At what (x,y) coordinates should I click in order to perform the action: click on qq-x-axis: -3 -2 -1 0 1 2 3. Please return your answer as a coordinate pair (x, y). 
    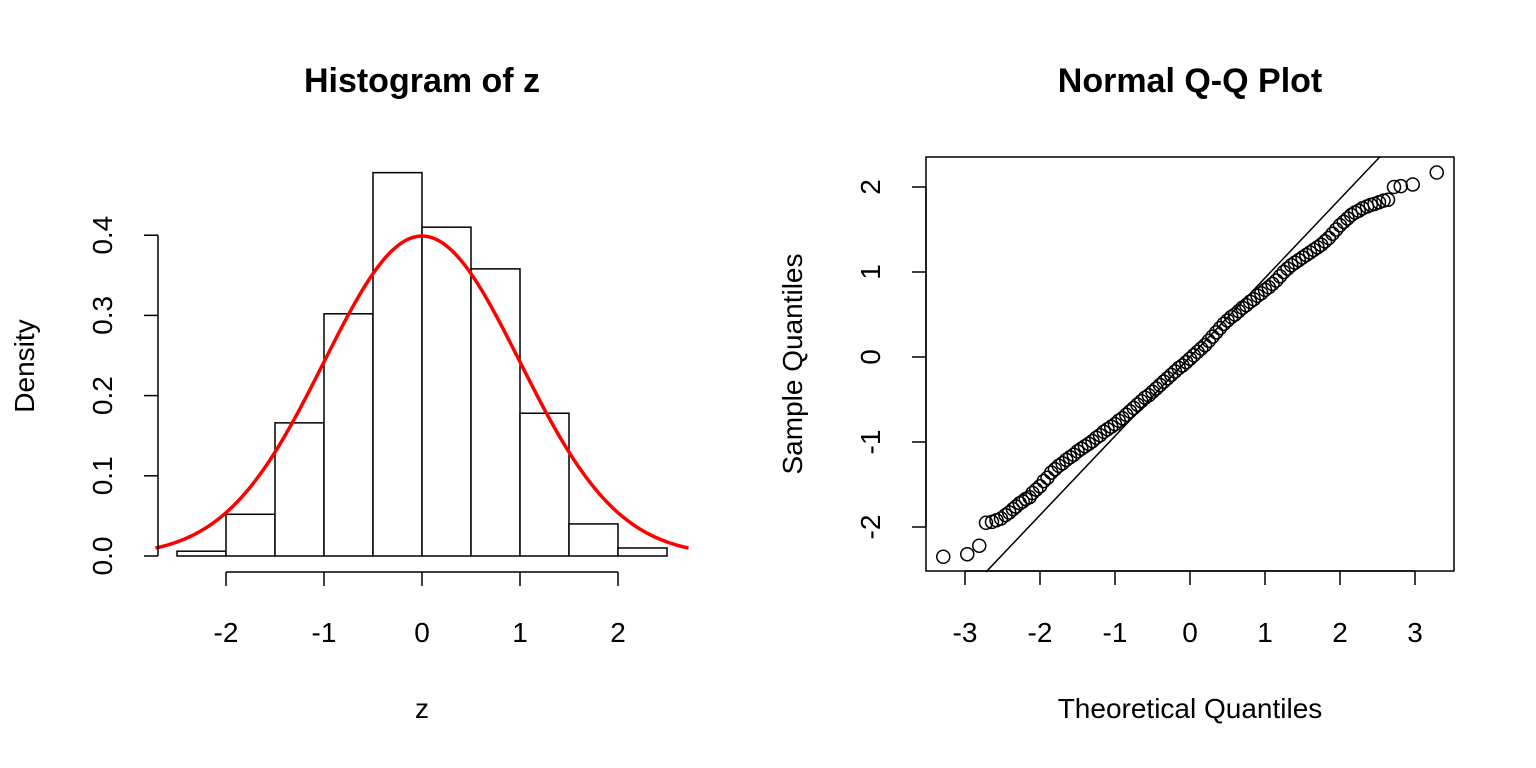
    Looking at the image, I should click on (1188, 609).